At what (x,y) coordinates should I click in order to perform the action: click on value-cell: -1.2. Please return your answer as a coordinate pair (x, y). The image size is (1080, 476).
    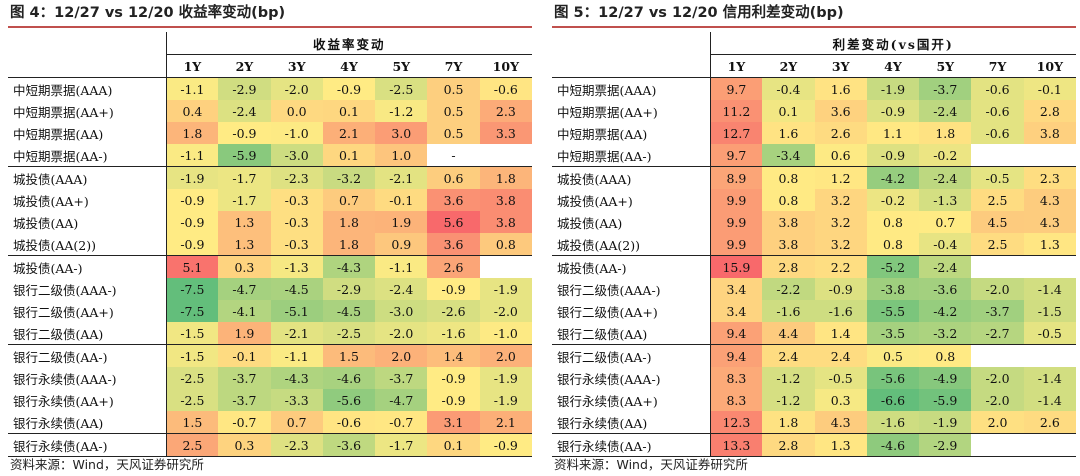
    Looking at the image, I should click on (401, 111).